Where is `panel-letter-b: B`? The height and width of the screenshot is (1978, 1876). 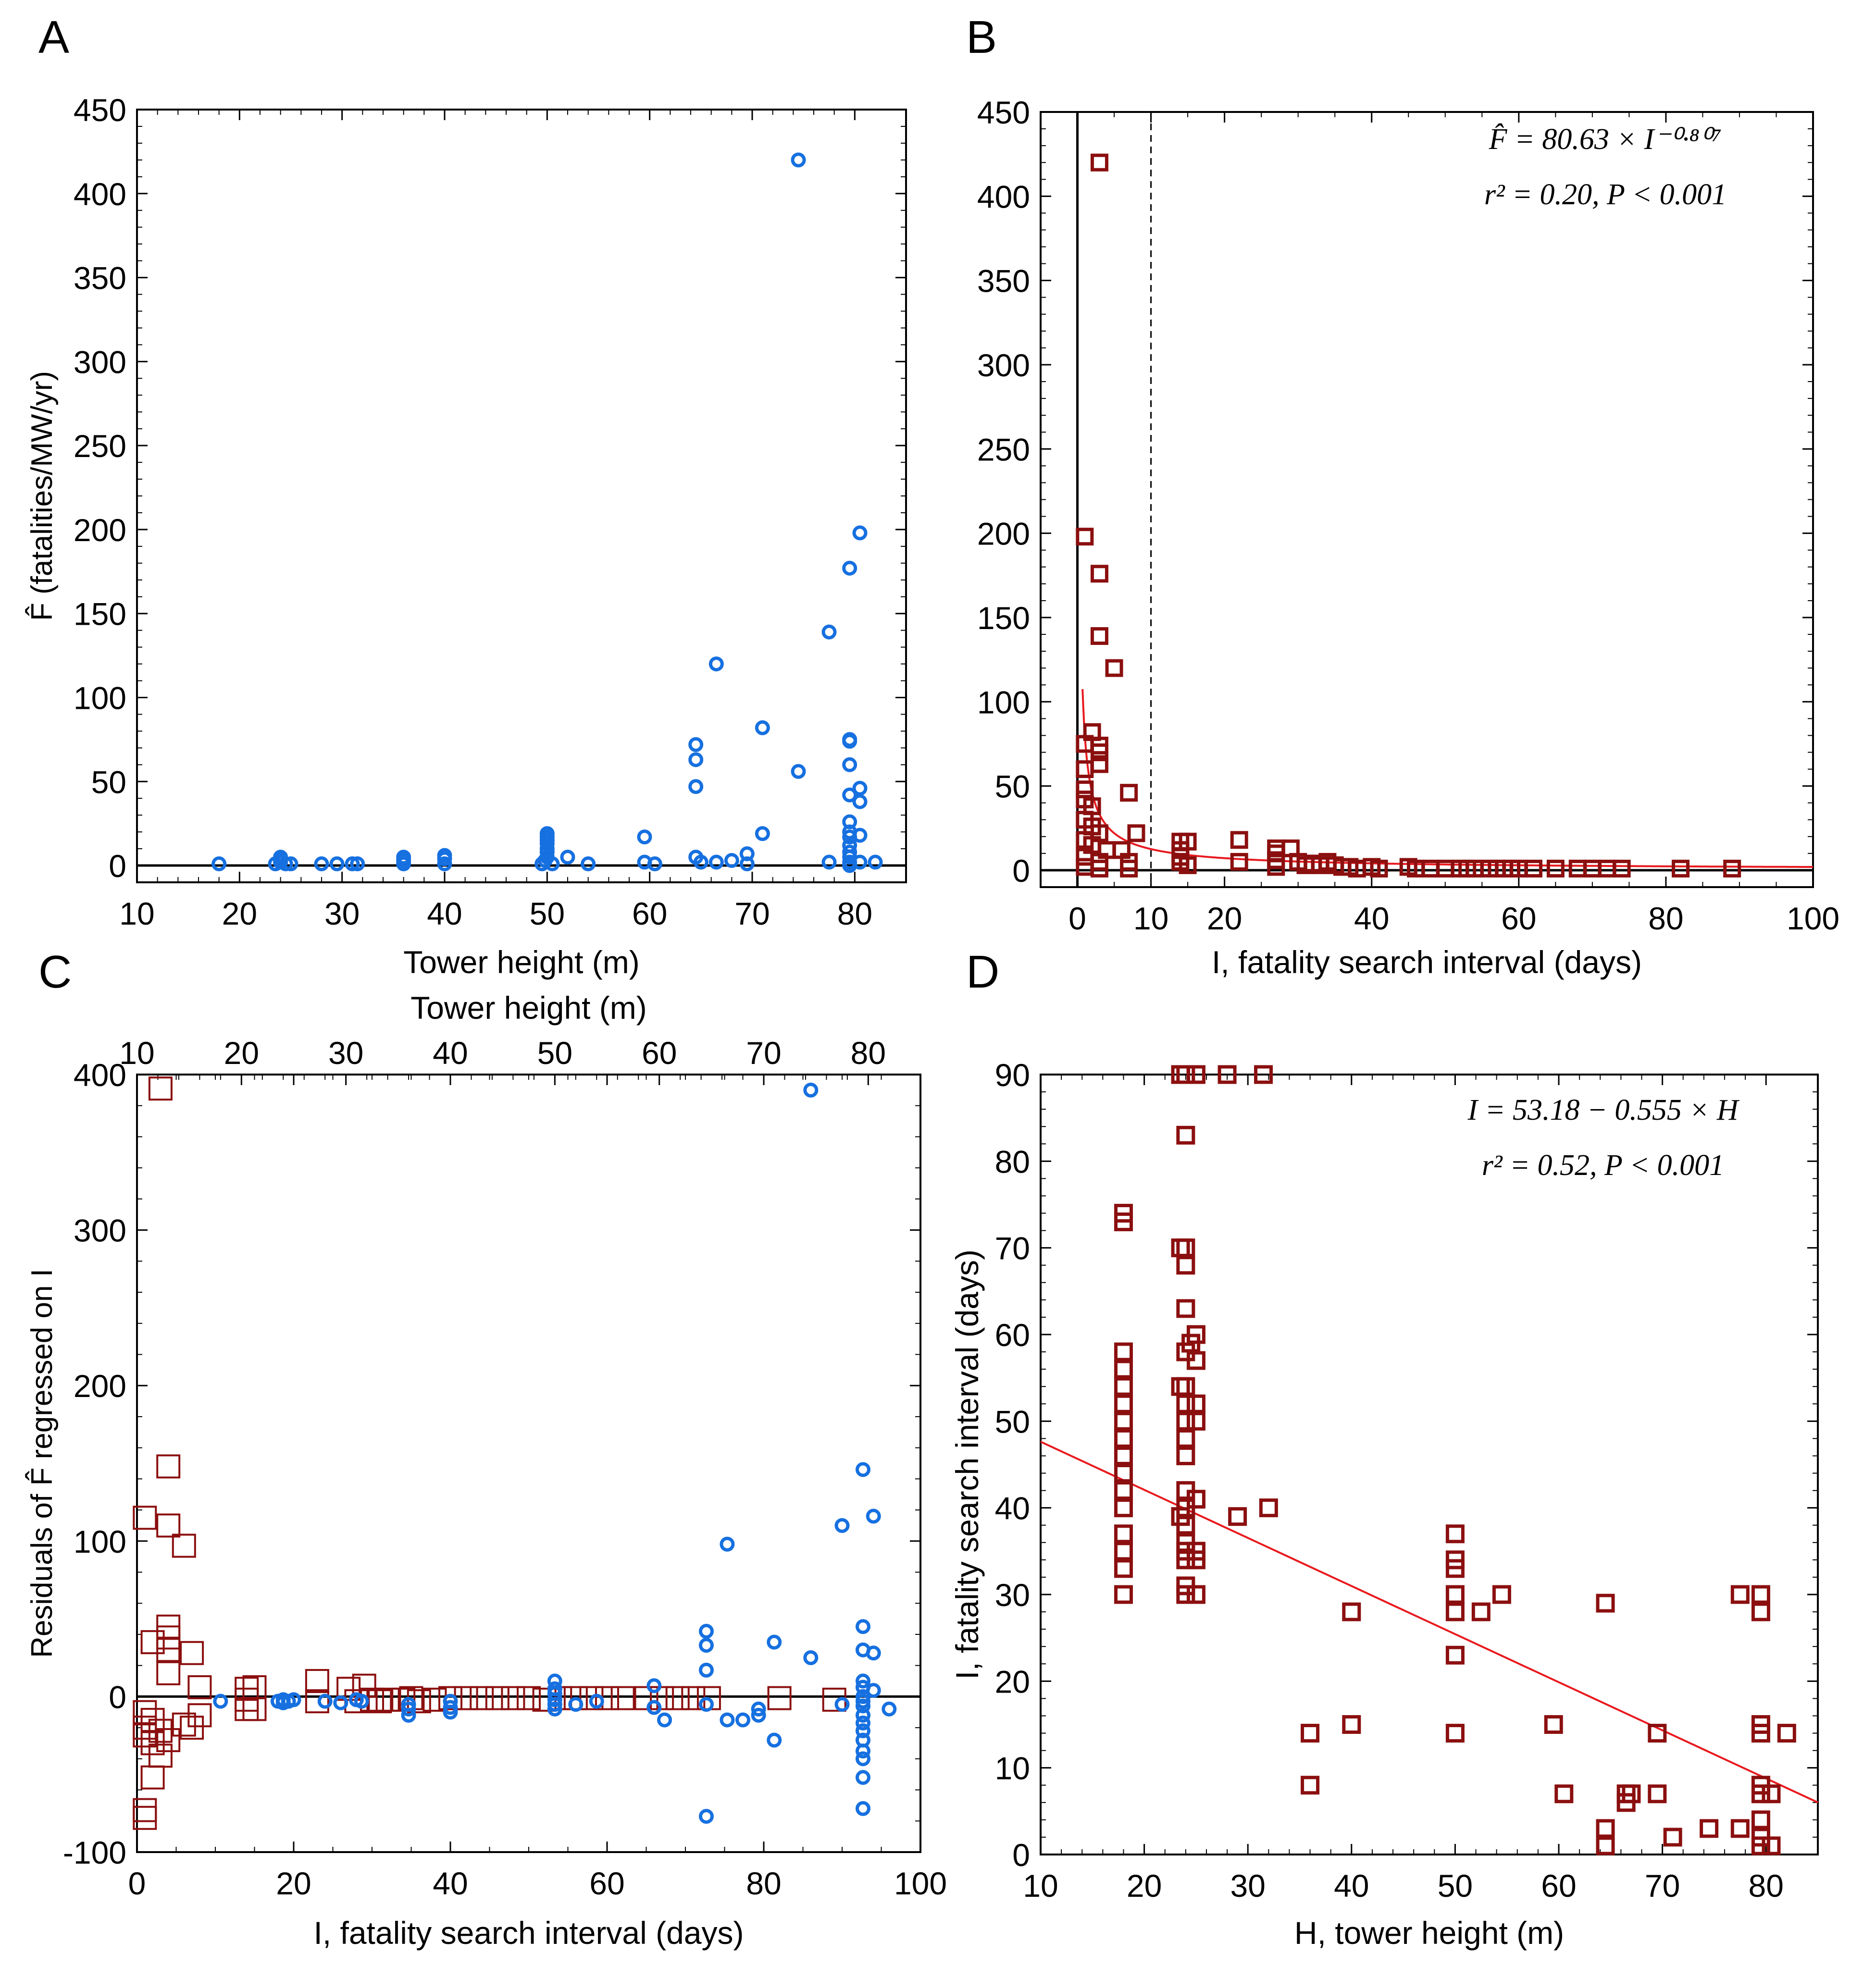
panel-letter-b: B is located at coordinates (981, 38).